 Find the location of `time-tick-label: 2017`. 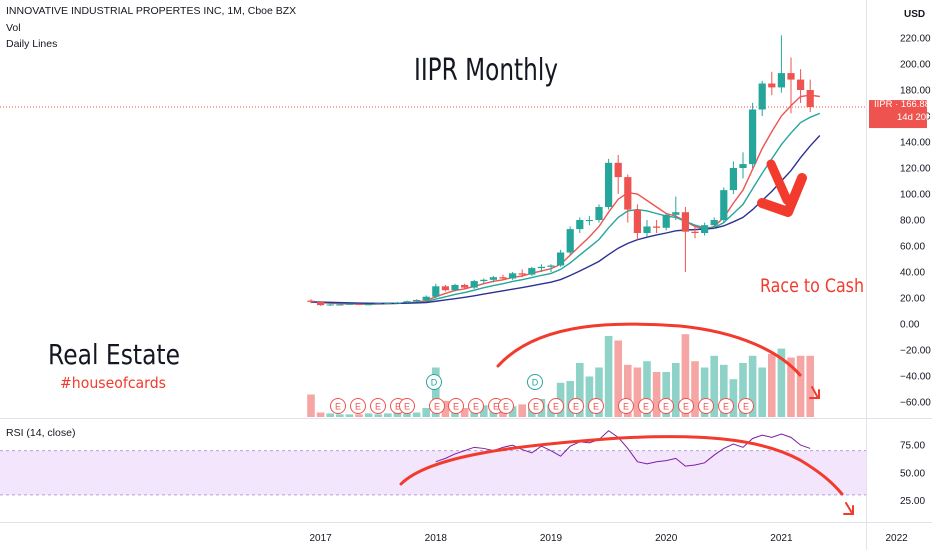

time-tick-label: 2017 is located at coordinates (320, 538).